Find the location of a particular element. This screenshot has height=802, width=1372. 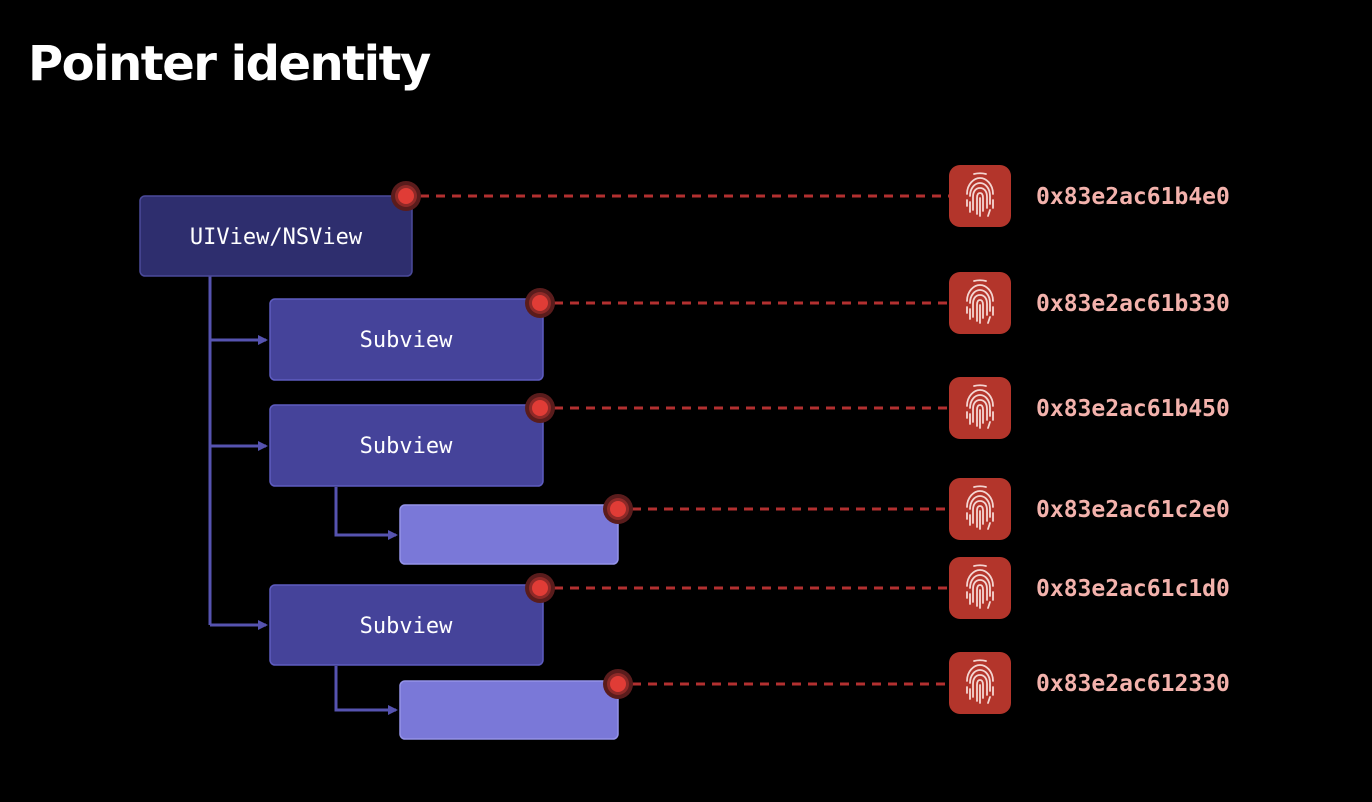

pointer-address: 0x83e2ac61b330 is located at coordinates (1133, 304).